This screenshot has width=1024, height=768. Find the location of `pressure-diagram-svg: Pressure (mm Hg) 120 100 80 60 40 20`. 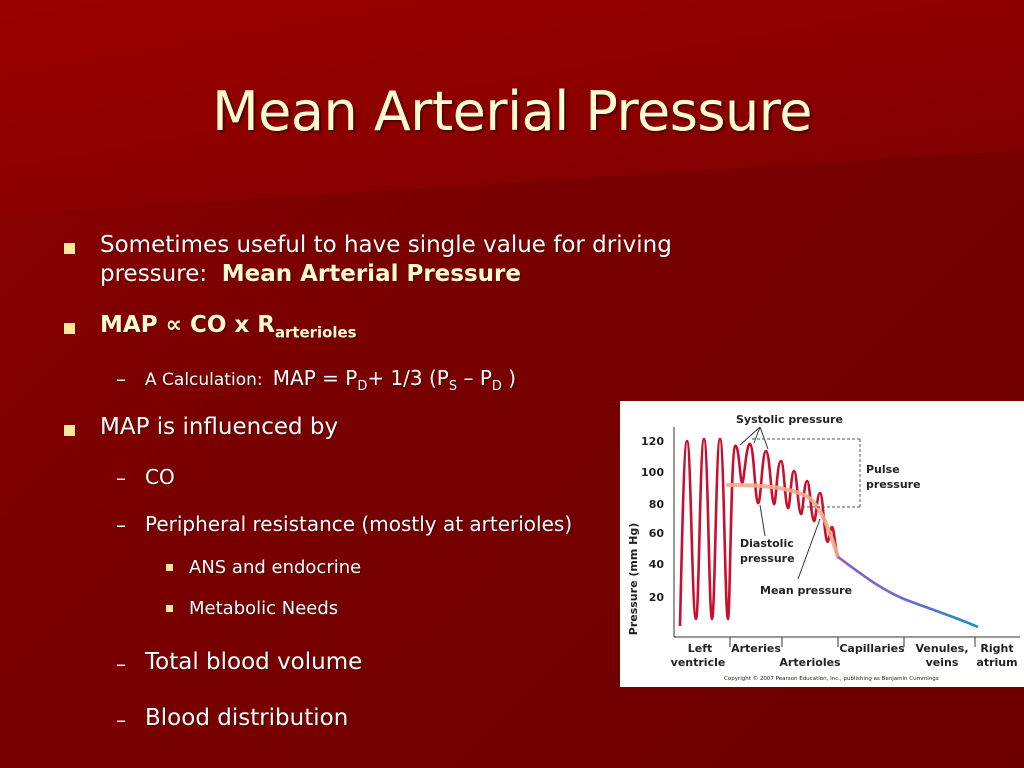

pressure-diagram-svg: Pressure (mm Hg) 120 100 80 60 40 20 is located at coordinates (823, 547).